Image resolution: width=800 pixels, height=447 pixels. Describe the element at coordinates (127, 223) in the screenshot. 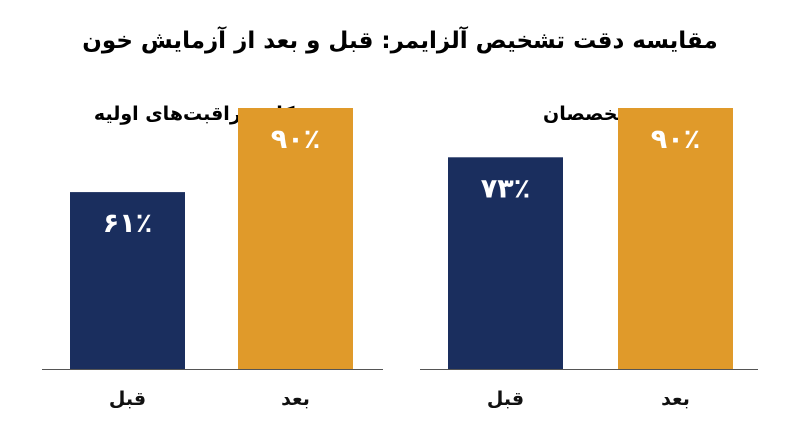

I see `value-label-primary-care-before: ۶۱٪` at that location.